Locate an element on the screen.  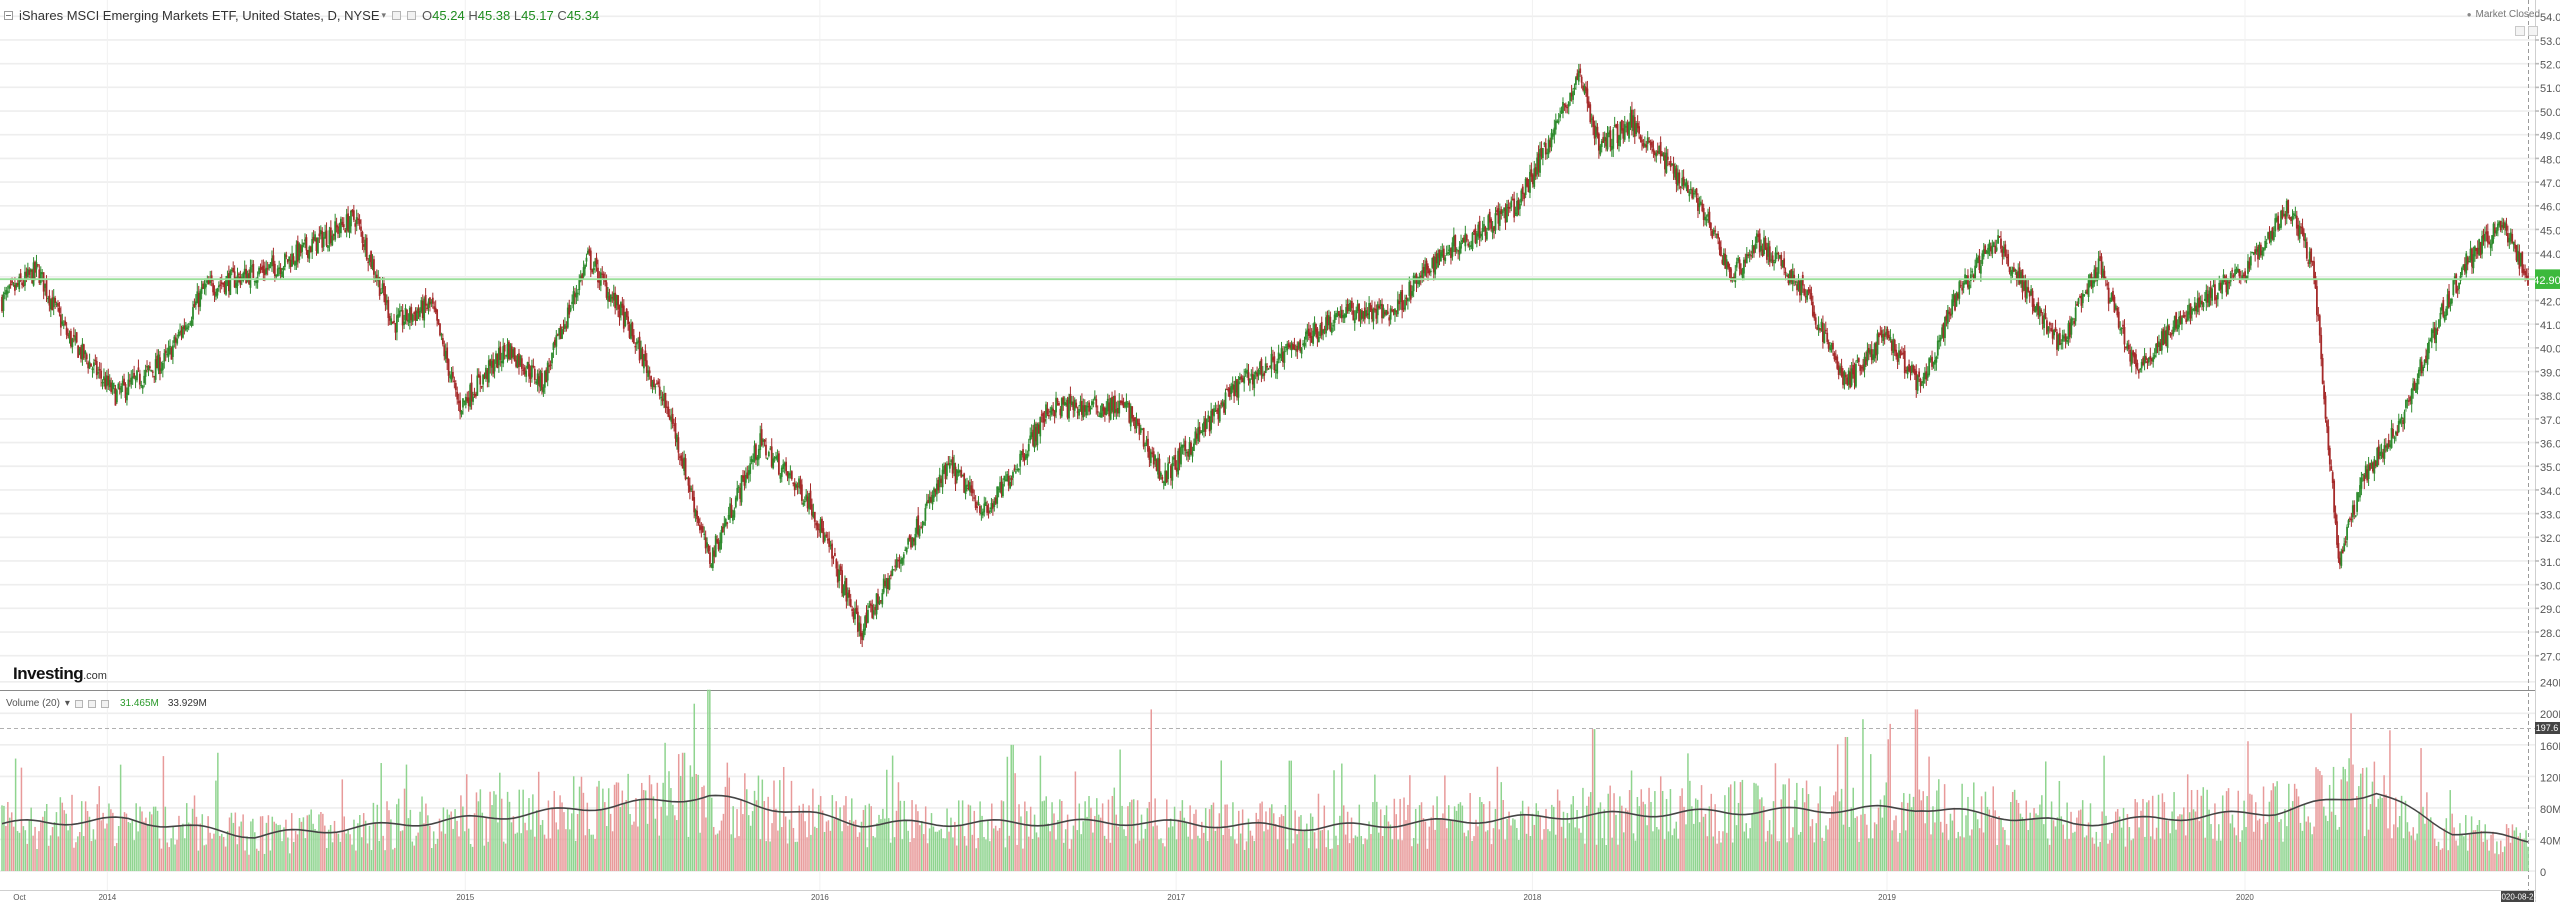
market-status: ● Market Closed is located at coordinates (2503, 14).